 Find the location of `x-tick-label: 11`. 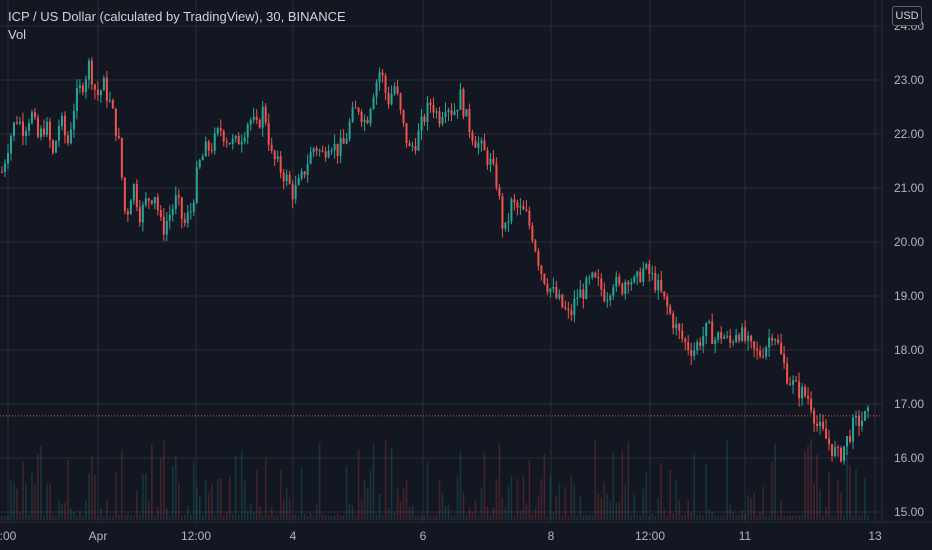

x-tick-label: 11 is located at coordinates (745, 536).